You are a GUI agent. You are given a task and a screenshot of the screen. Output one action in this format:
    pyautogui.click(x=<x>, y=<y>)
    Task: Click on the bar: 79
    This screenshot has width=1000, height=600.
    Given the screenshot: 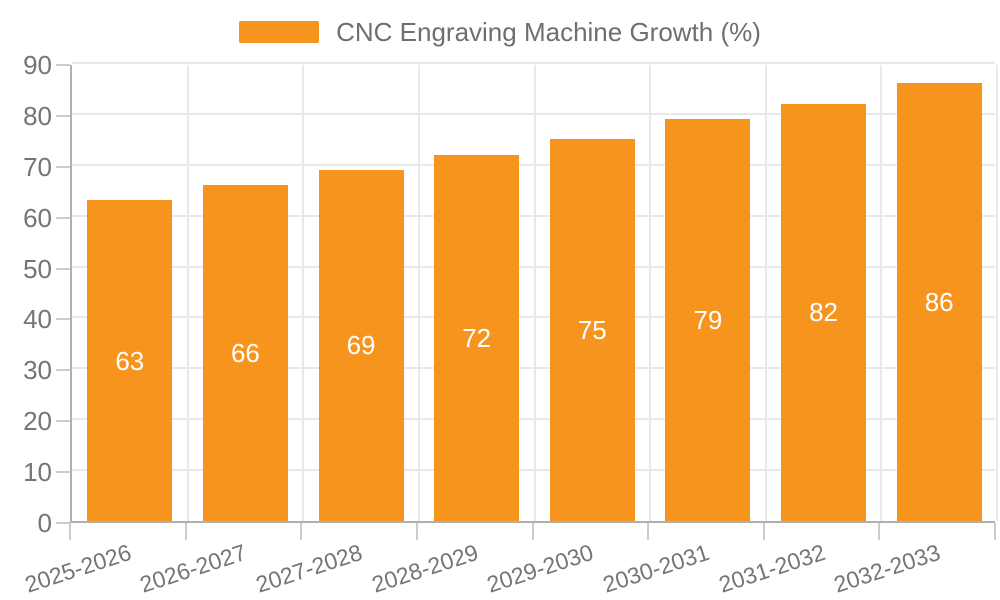 What is the action you would take?
    pyautogui.click(x=708, y=319)
    